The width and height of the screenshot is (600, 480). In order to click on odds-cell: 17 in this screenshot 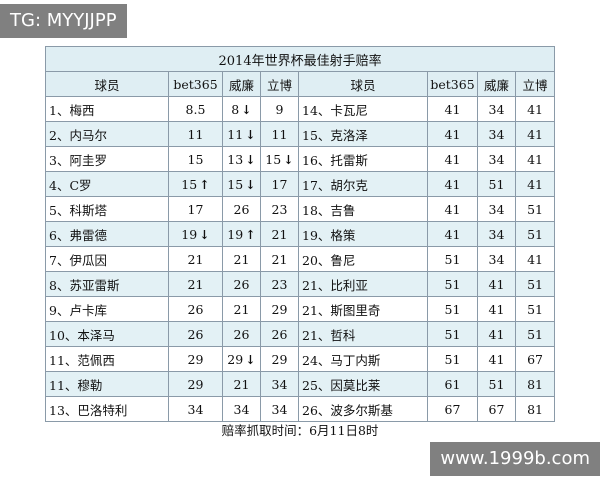, I will do `click(195, 209)`.